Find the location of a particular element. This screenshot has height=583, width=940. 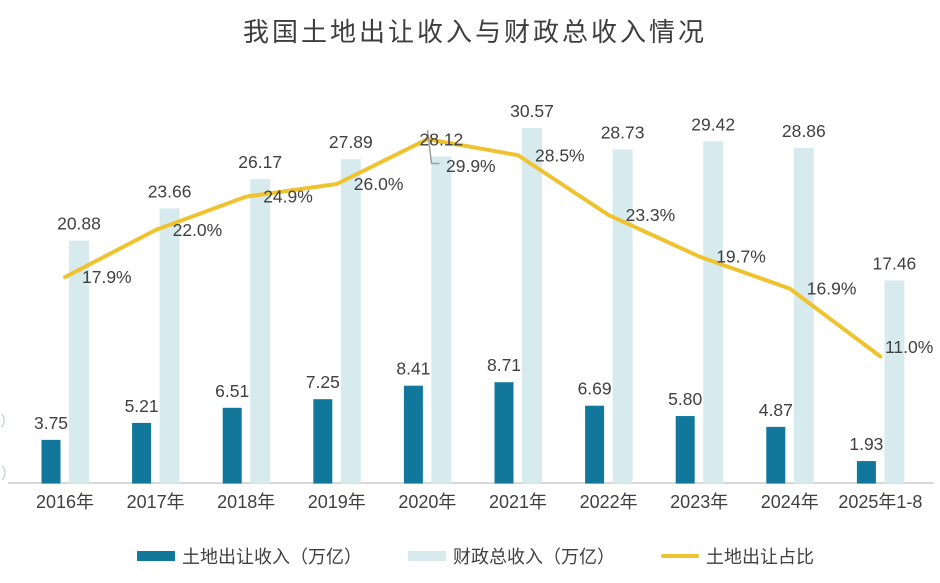

bar-value-label-fiscal-revenue-2023年: 29.42 is located at coordinates (713, 124).